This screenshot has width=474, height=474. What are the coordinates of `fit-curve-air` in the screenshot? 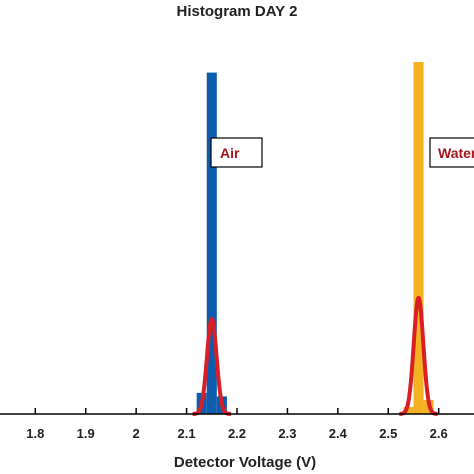 It's located at (212, 366).